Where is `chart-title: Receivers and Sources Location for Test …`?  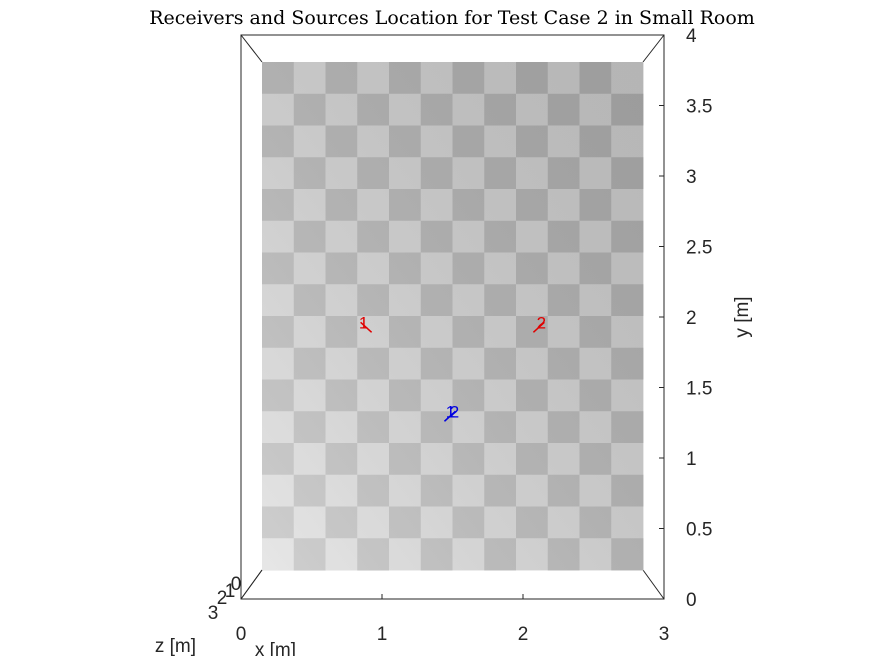 chart-title: Receivers and Sources Location for Test … is located at coordinates (452, 18).